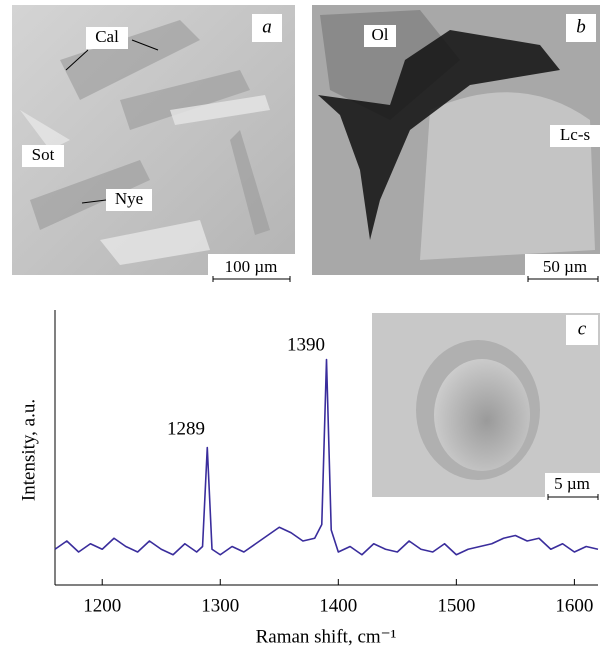 Image resolution: width=615 pixels, height=657 pixels. I want to click on panel-c: c 5 µm, so click(486, 406).